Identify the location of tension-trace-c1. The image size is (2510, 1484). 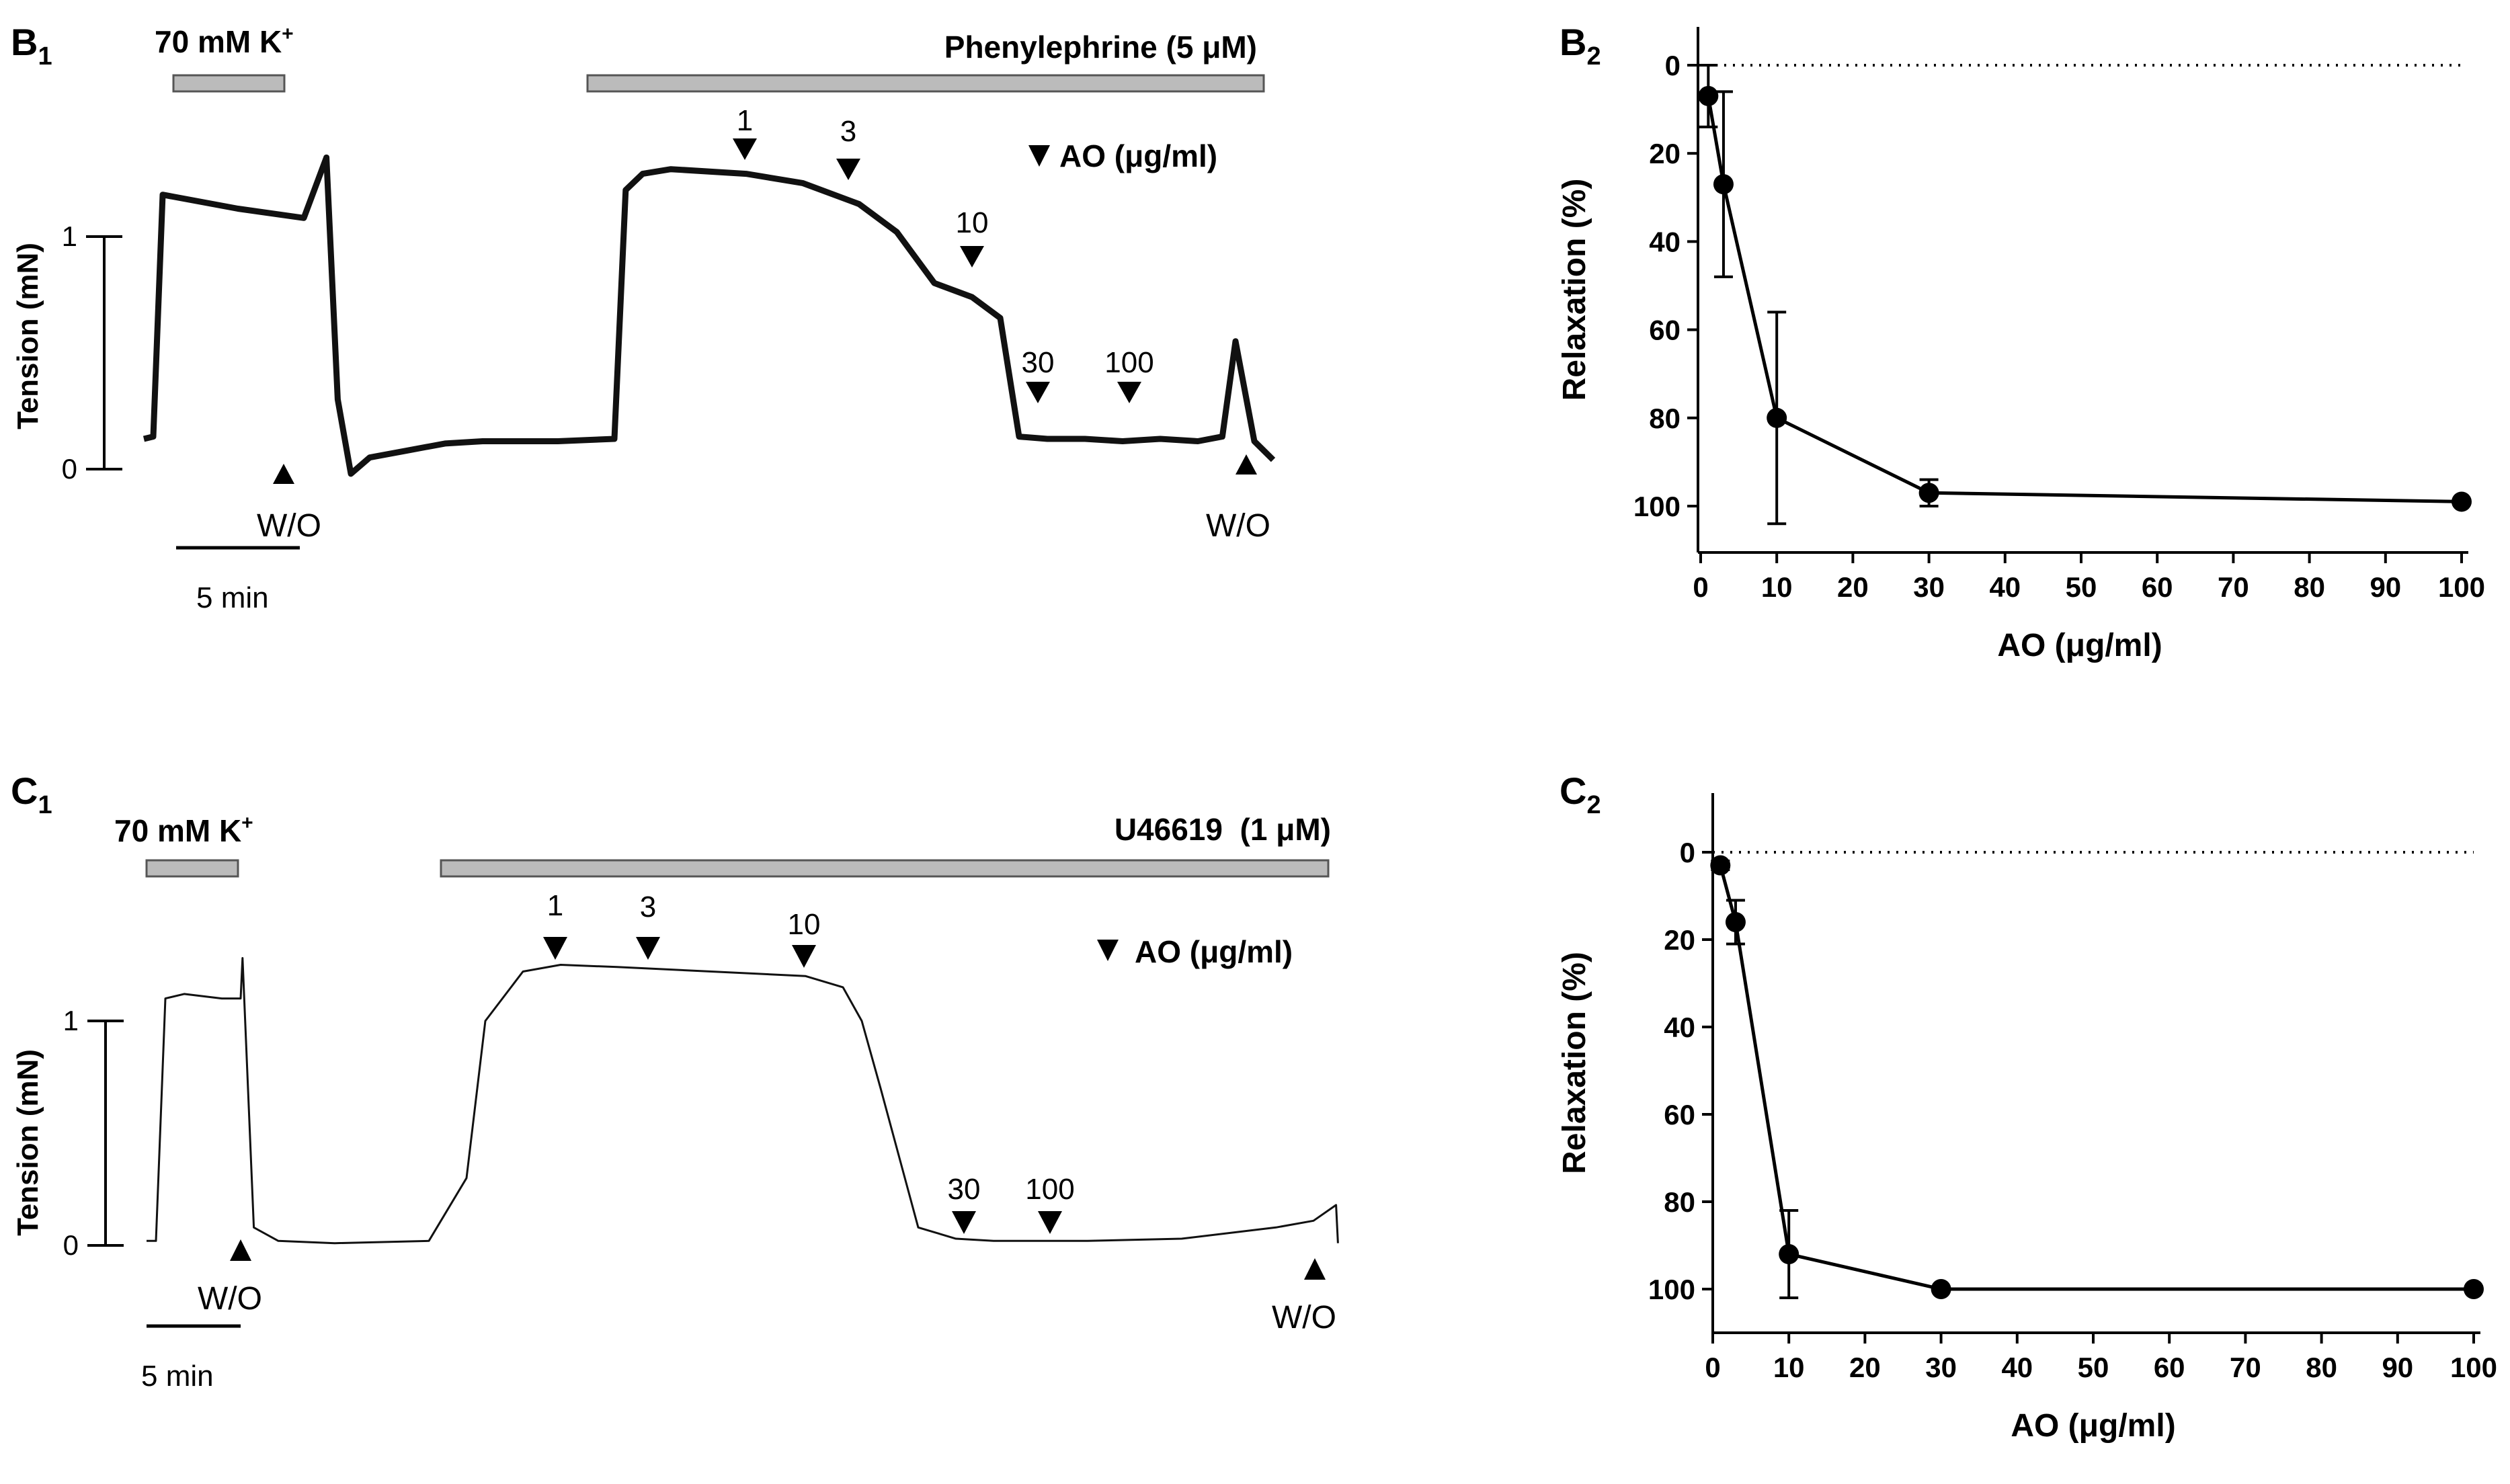
(743, 1101).